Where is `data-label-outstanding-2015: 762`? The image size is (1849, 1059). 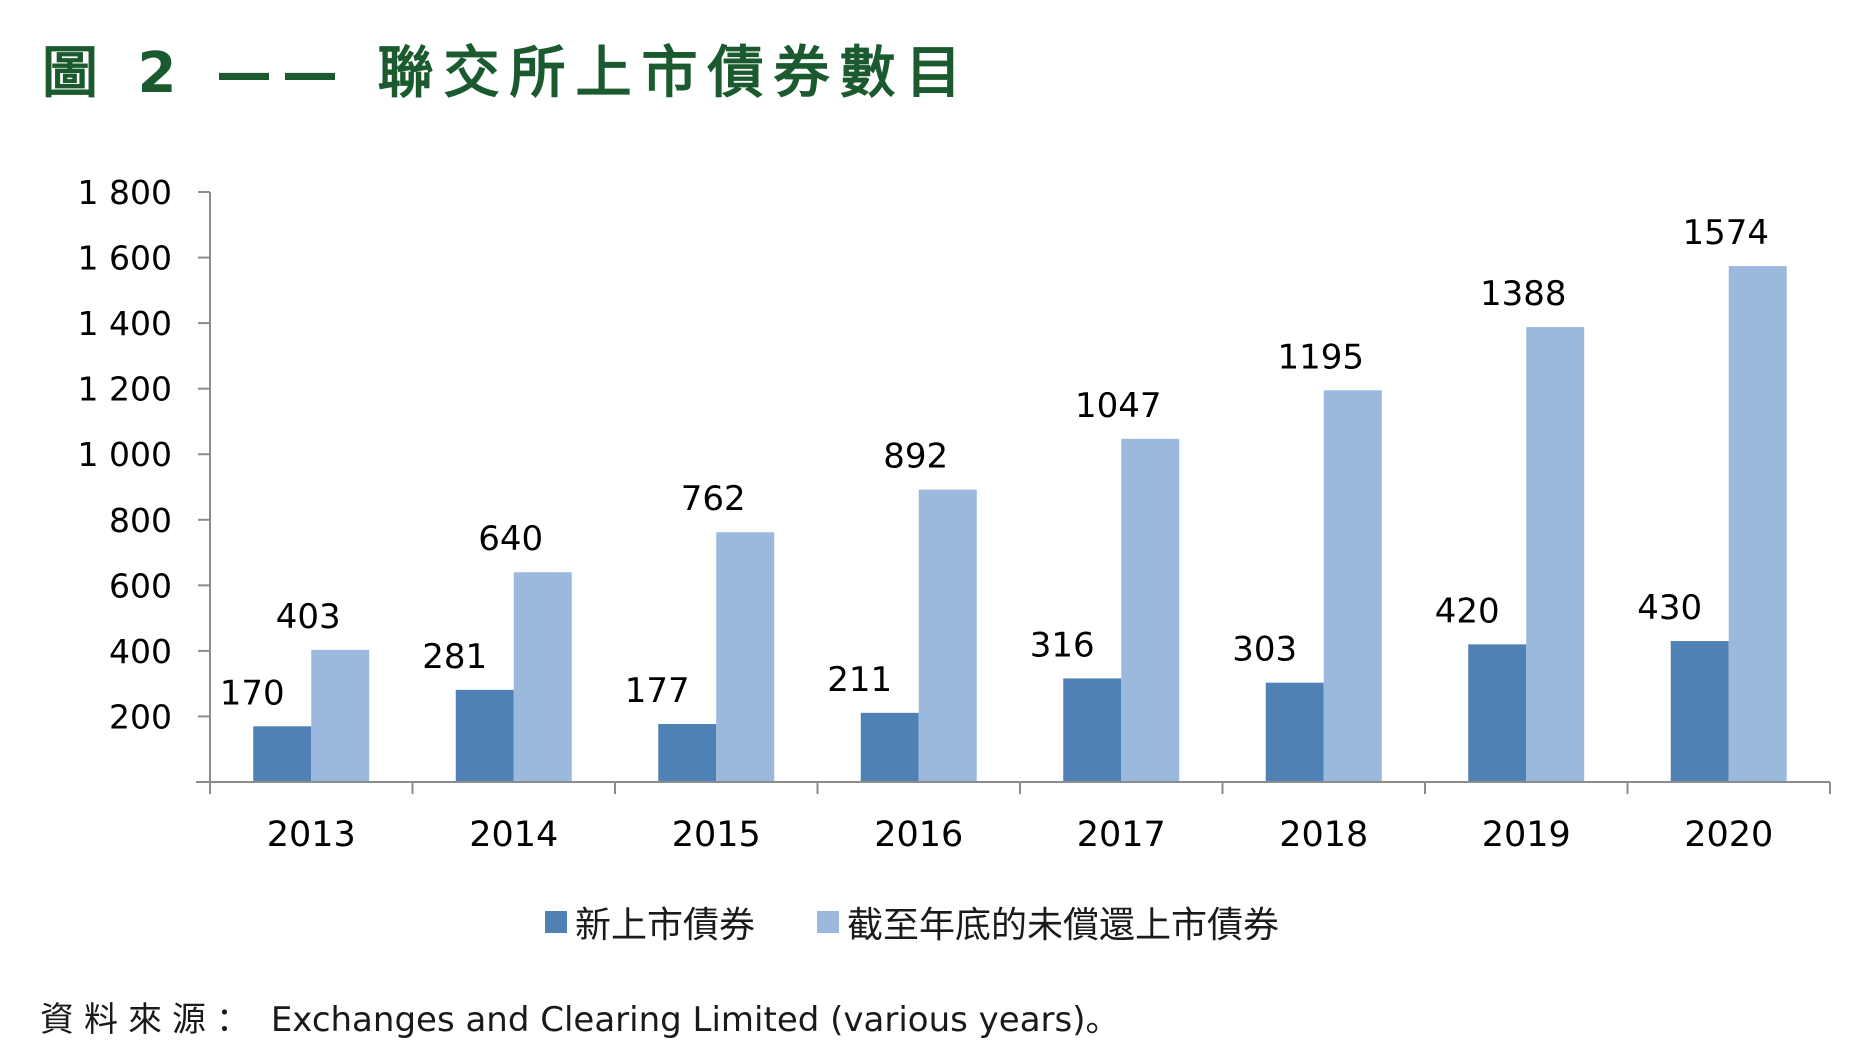 data-label-outstanding-2015: 762 is located at coordinates (713, 499).